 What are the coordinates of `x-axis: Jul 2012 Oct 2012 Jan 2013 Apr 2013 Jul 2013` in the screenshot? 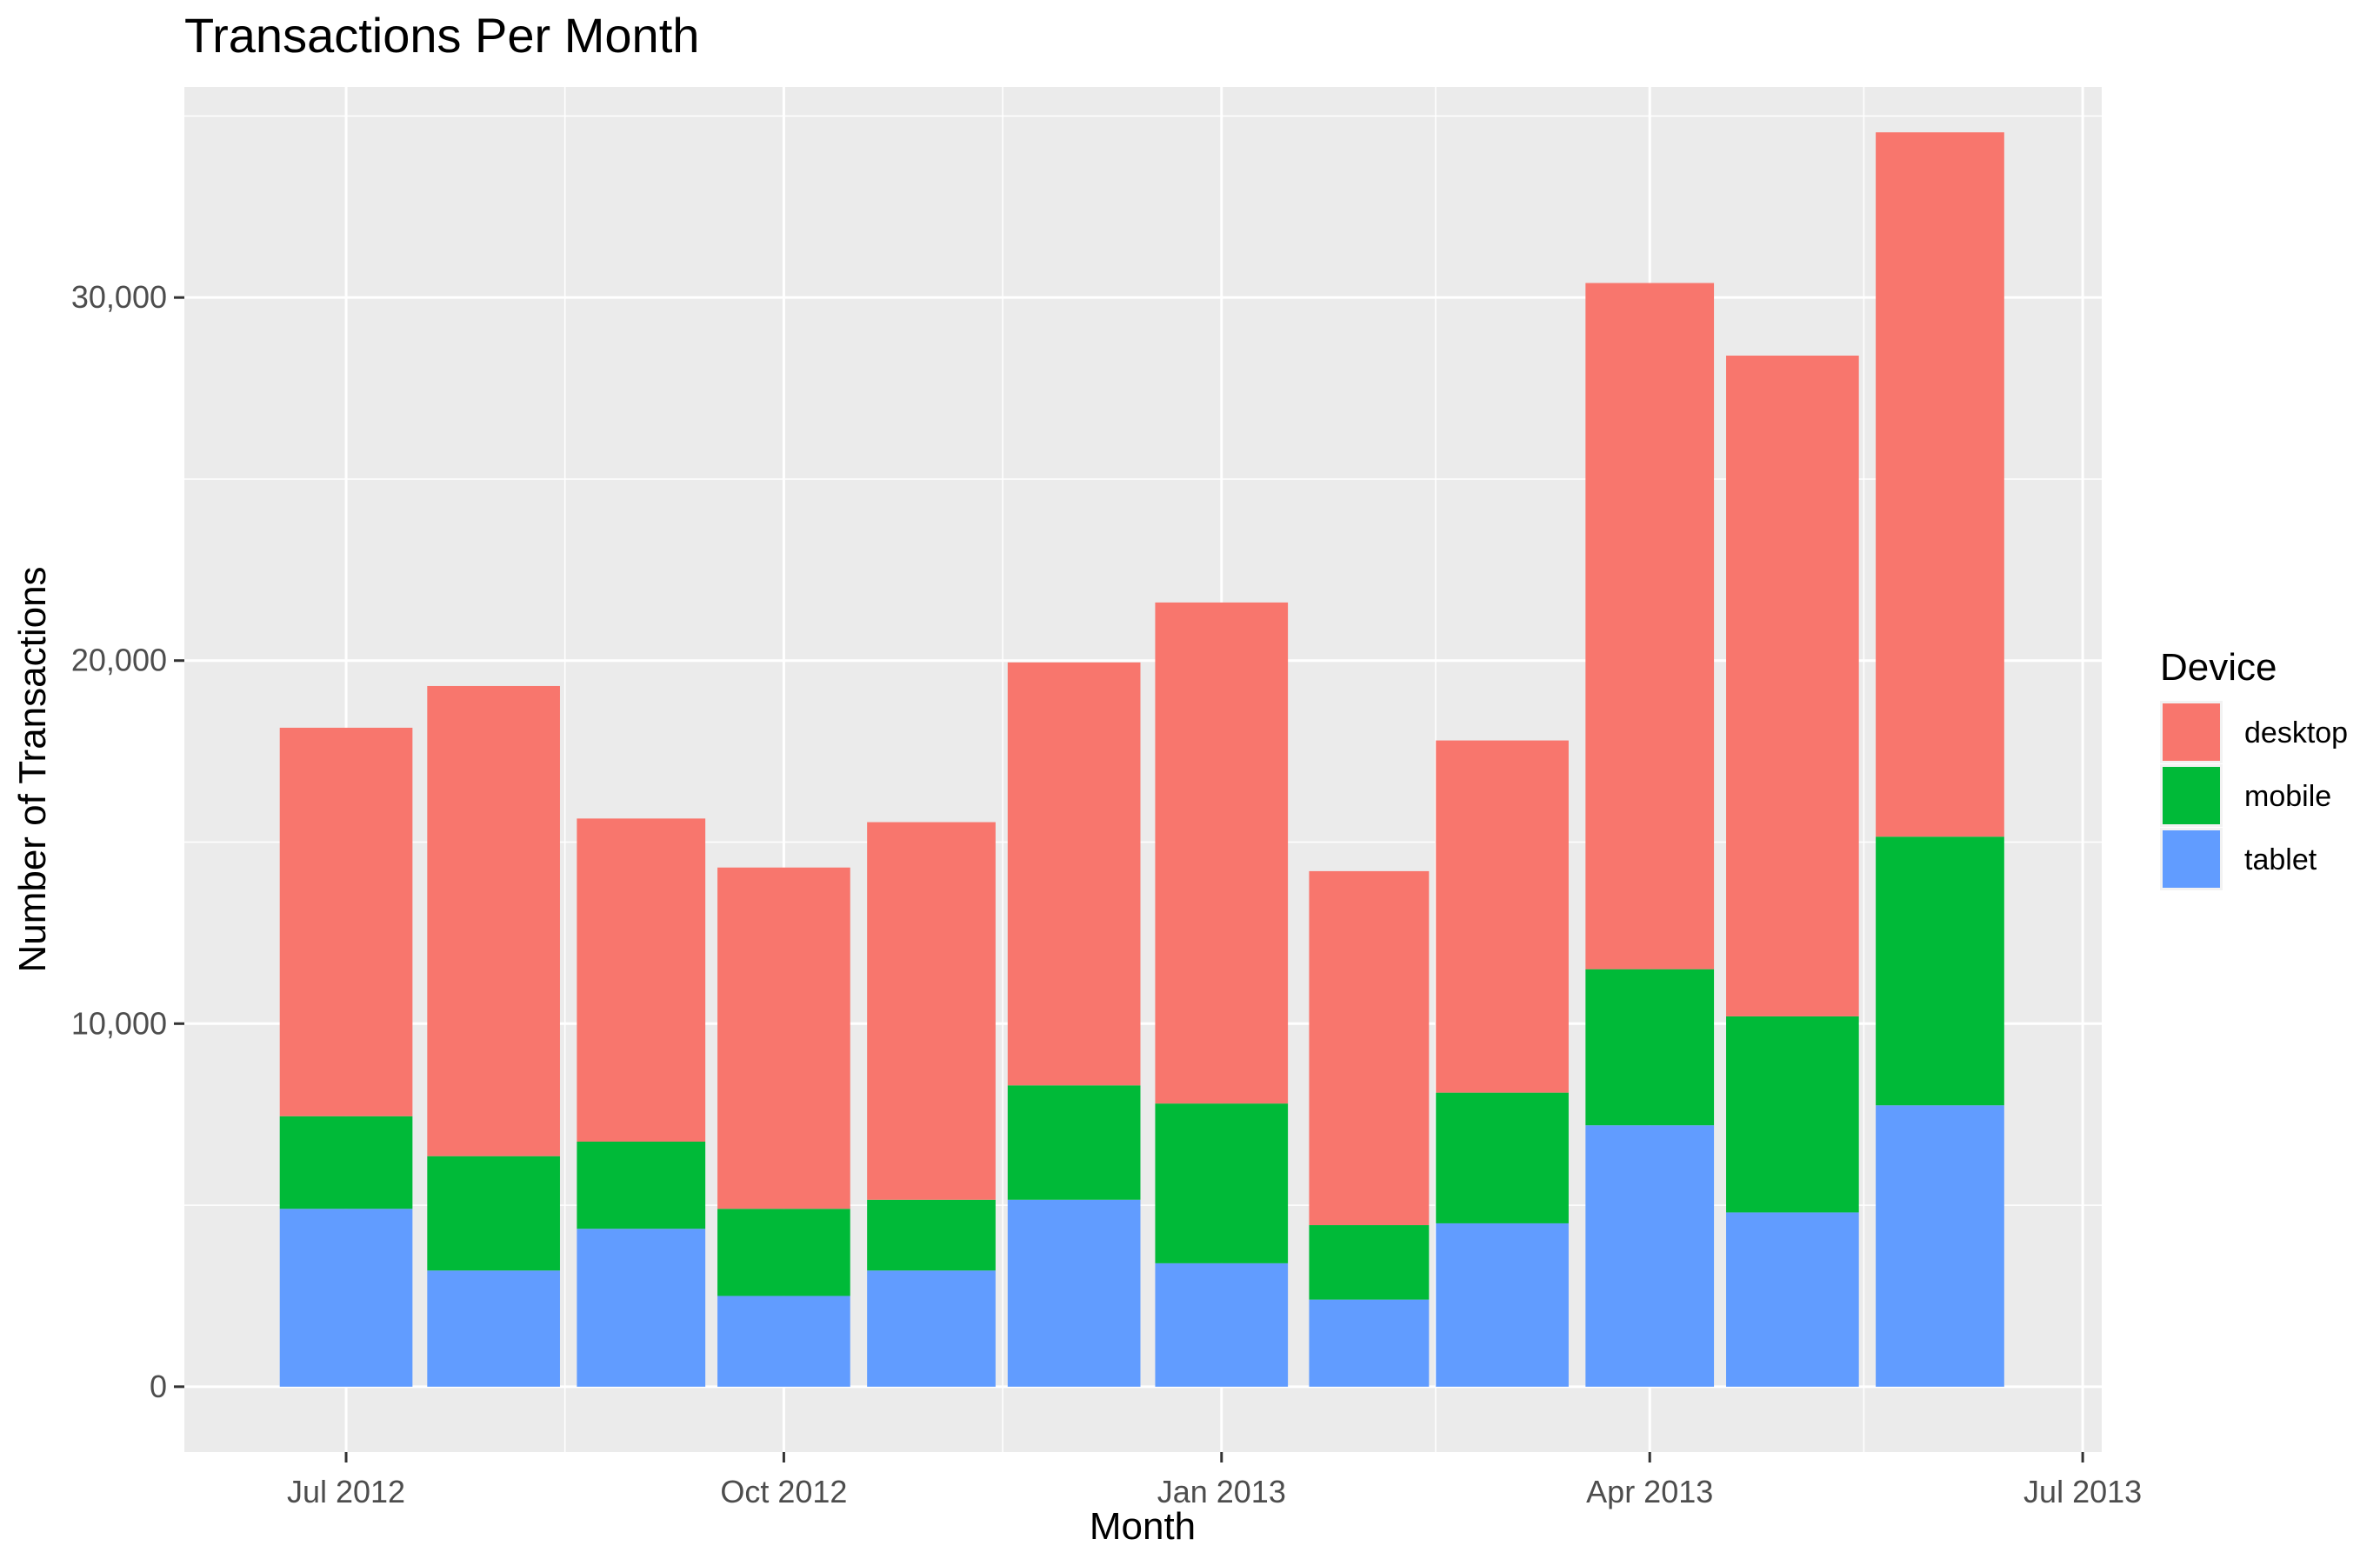 It's located at (1214, 1480).